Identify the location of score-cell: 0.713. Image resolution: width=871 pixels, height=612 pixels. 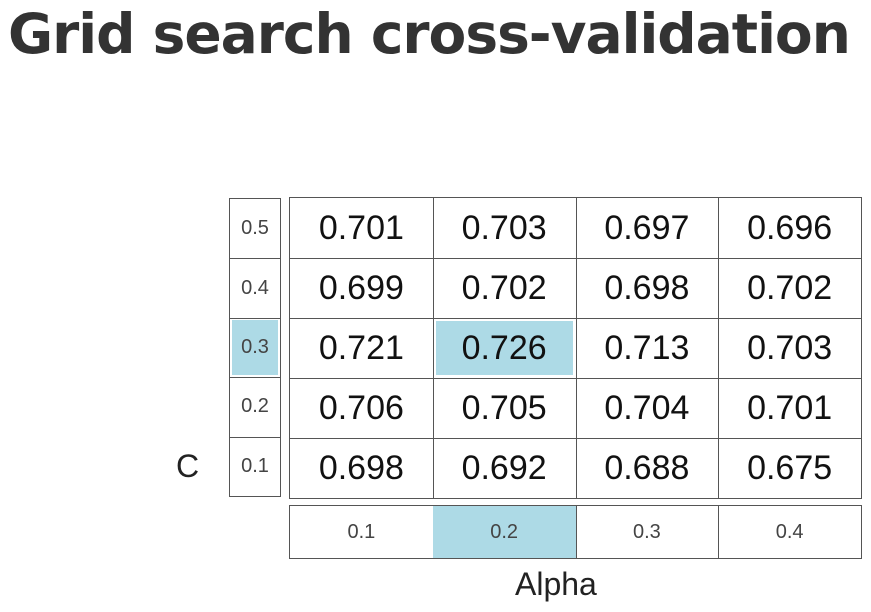
(647, 347).